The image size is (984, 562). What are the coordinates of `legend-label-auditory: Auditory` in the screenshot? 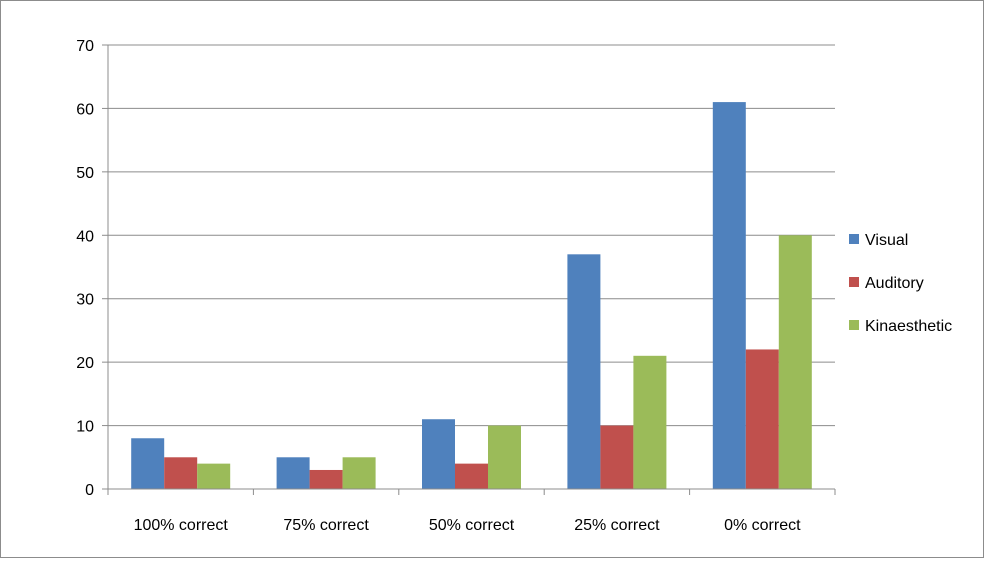 It's located at (894, 283).